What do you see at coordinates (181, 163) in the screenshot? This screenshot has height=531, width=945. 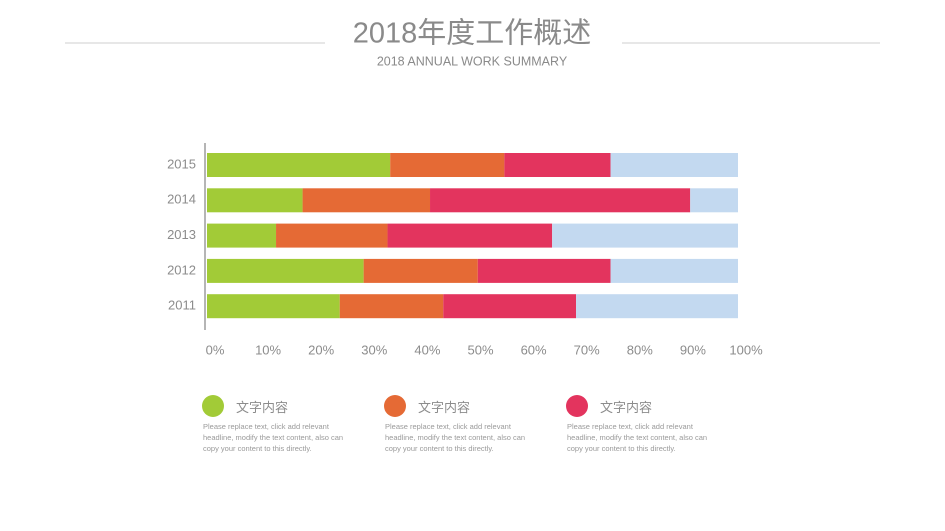 I see `y-tick-label: 2015` at bounding box center [181, 163].